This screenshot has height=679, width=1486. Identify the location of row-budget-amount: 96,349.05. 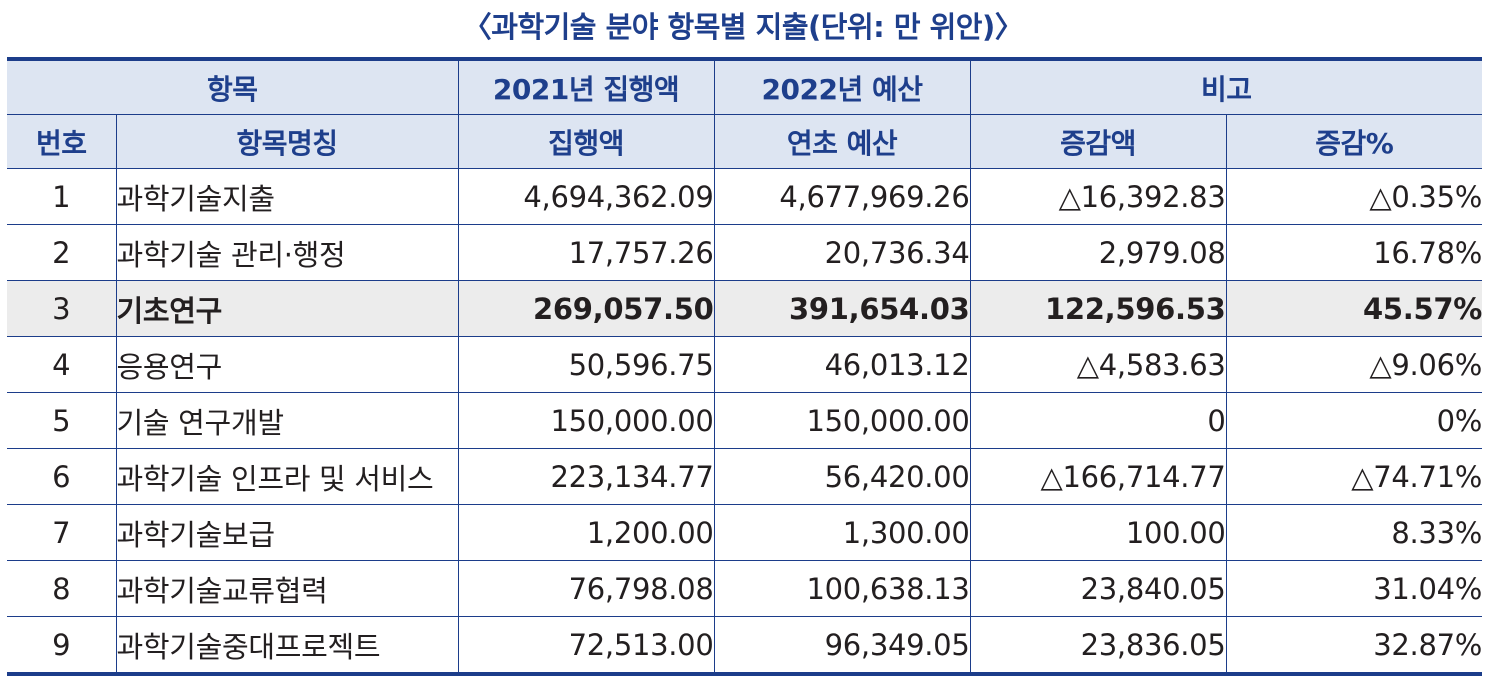
(842, 645).